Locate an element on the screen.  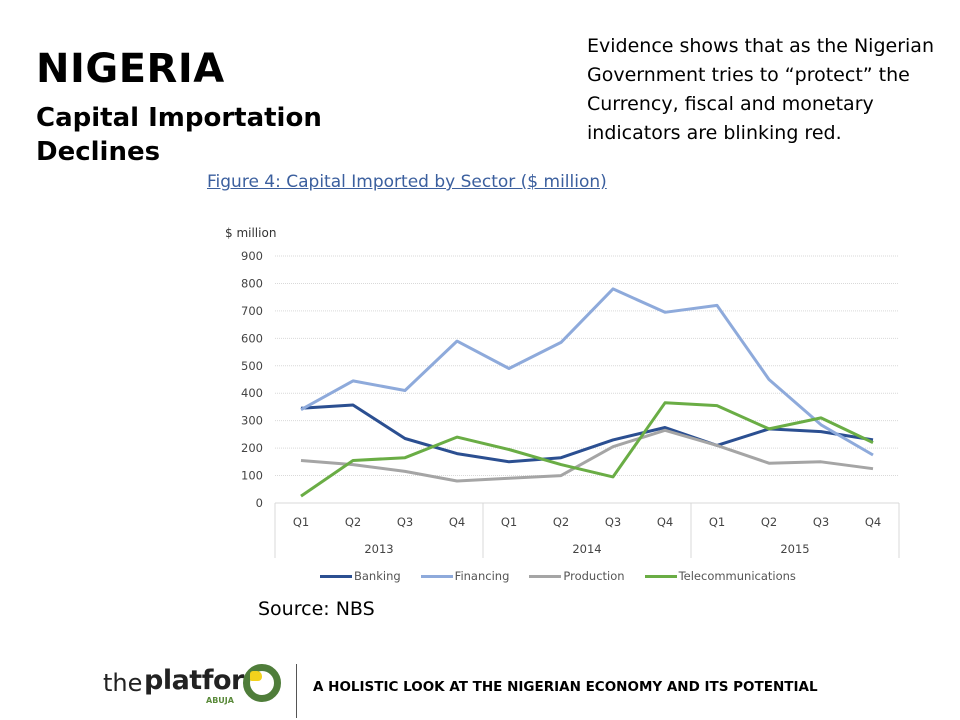
y-tick-label: 200 is located at coordinates (252, 448).